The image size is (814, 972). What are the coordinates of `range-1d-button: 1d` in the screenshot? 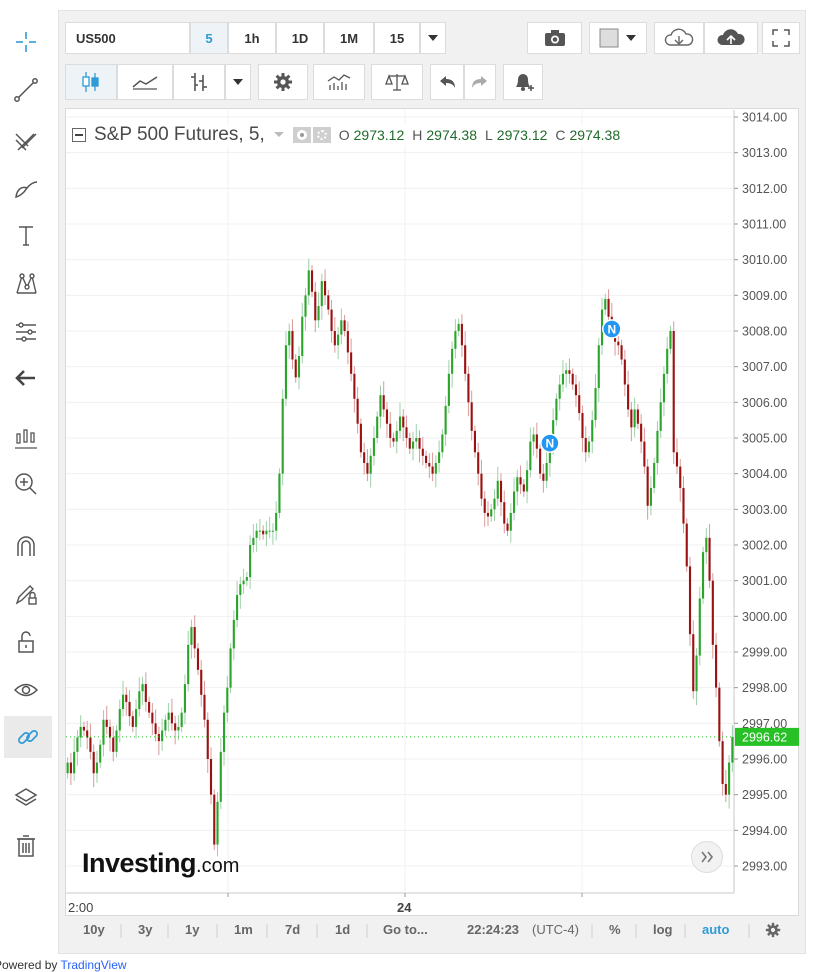 It's located at (343, 929).